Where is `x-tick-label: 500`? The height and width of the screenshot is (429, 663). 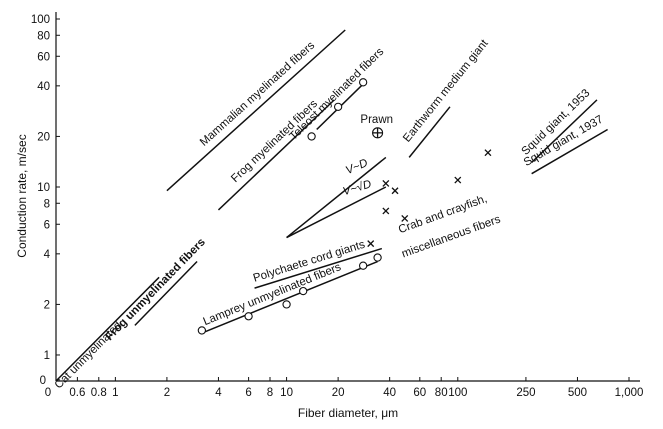 x-tick-label: 500 is located at coordinates (577, 393).